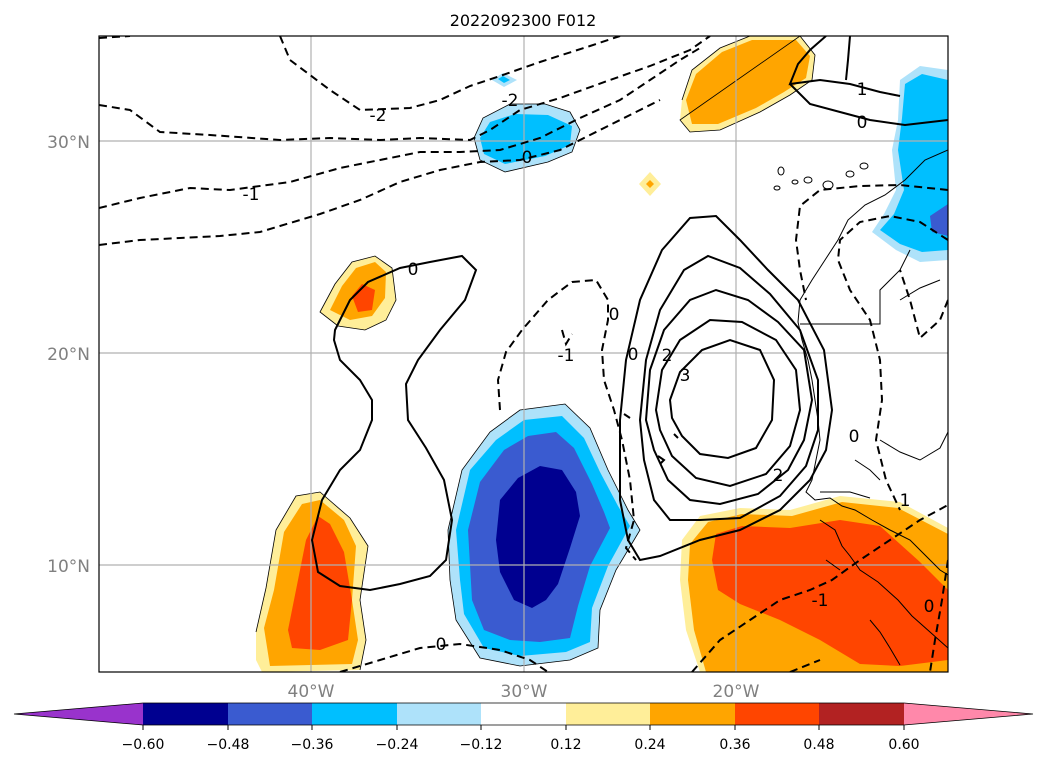  Describe the element at coordinates (312, 745) in the screenshot. I see `colorbar-tick-label: −0.36` at that location.